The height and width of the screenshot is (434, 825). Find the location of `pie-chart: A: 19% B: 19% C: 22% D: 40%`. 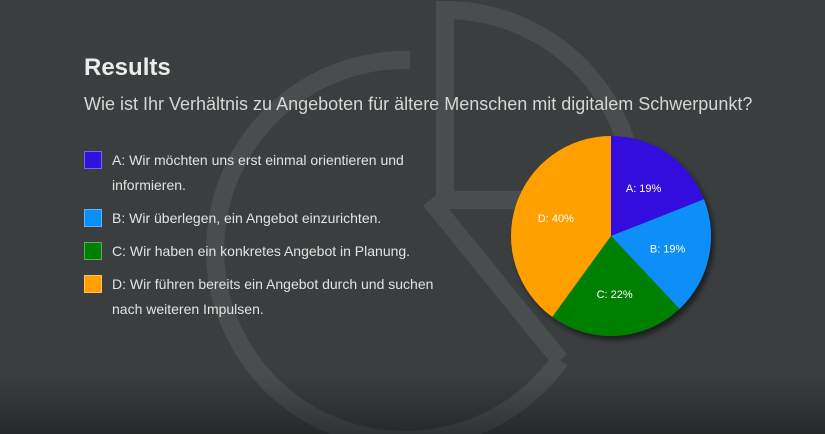

pie-chart: A: 19% B: 19% C: 22% D: 40% is located at coordinates (611, 236).